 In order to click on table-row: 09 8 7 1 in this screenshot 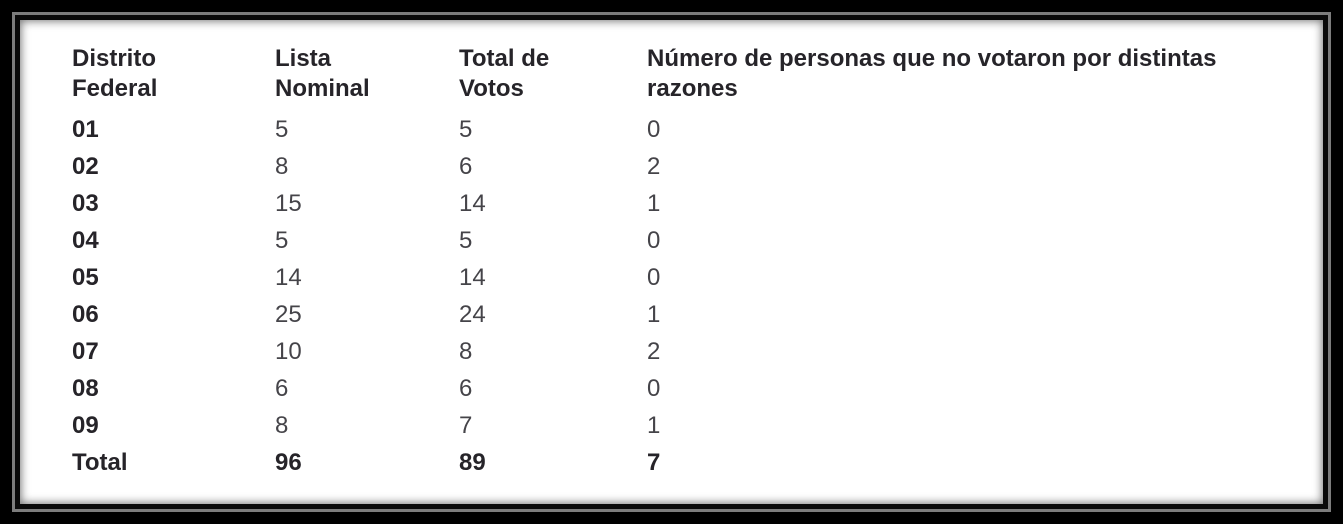, I will do `click(697, 425)`.